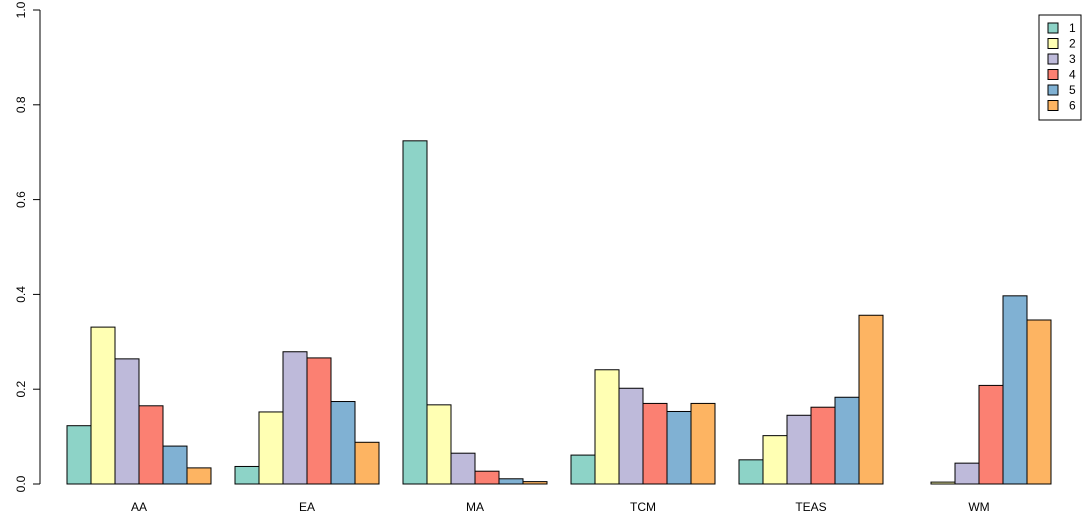 The image size is (1084, 512). I want to click on x-tick-label: WM, so click(978, 506).